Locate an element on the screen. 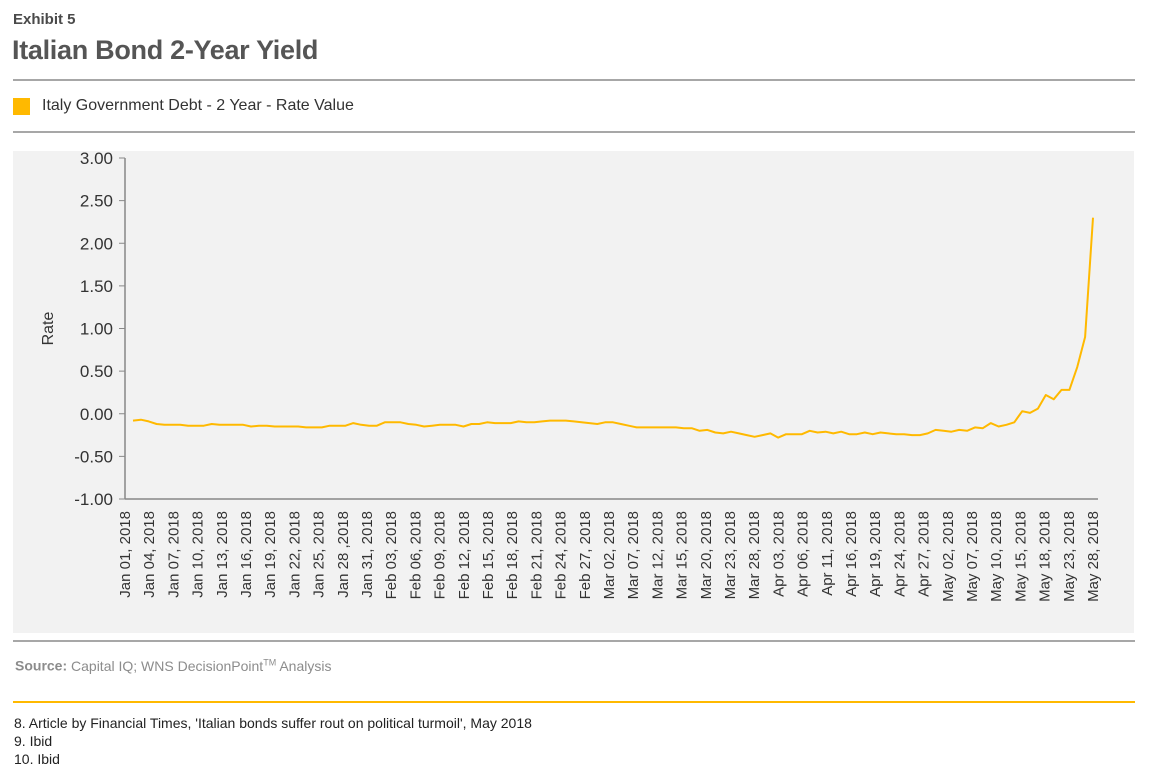 This screenshot has width=1150, height=783. x-tick-label: Mar 23, 2018 is located at coordinates (730, 555).